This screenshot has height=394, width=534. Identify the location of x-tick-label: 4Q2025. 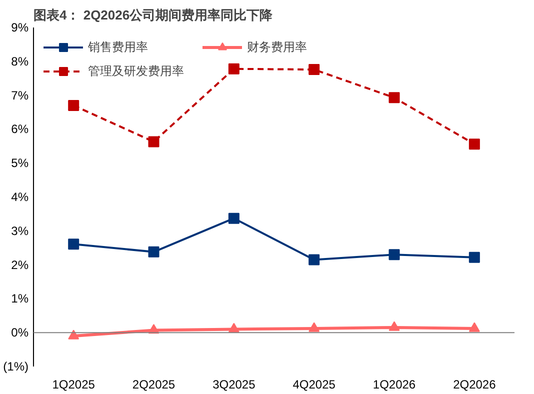
(314, 385).